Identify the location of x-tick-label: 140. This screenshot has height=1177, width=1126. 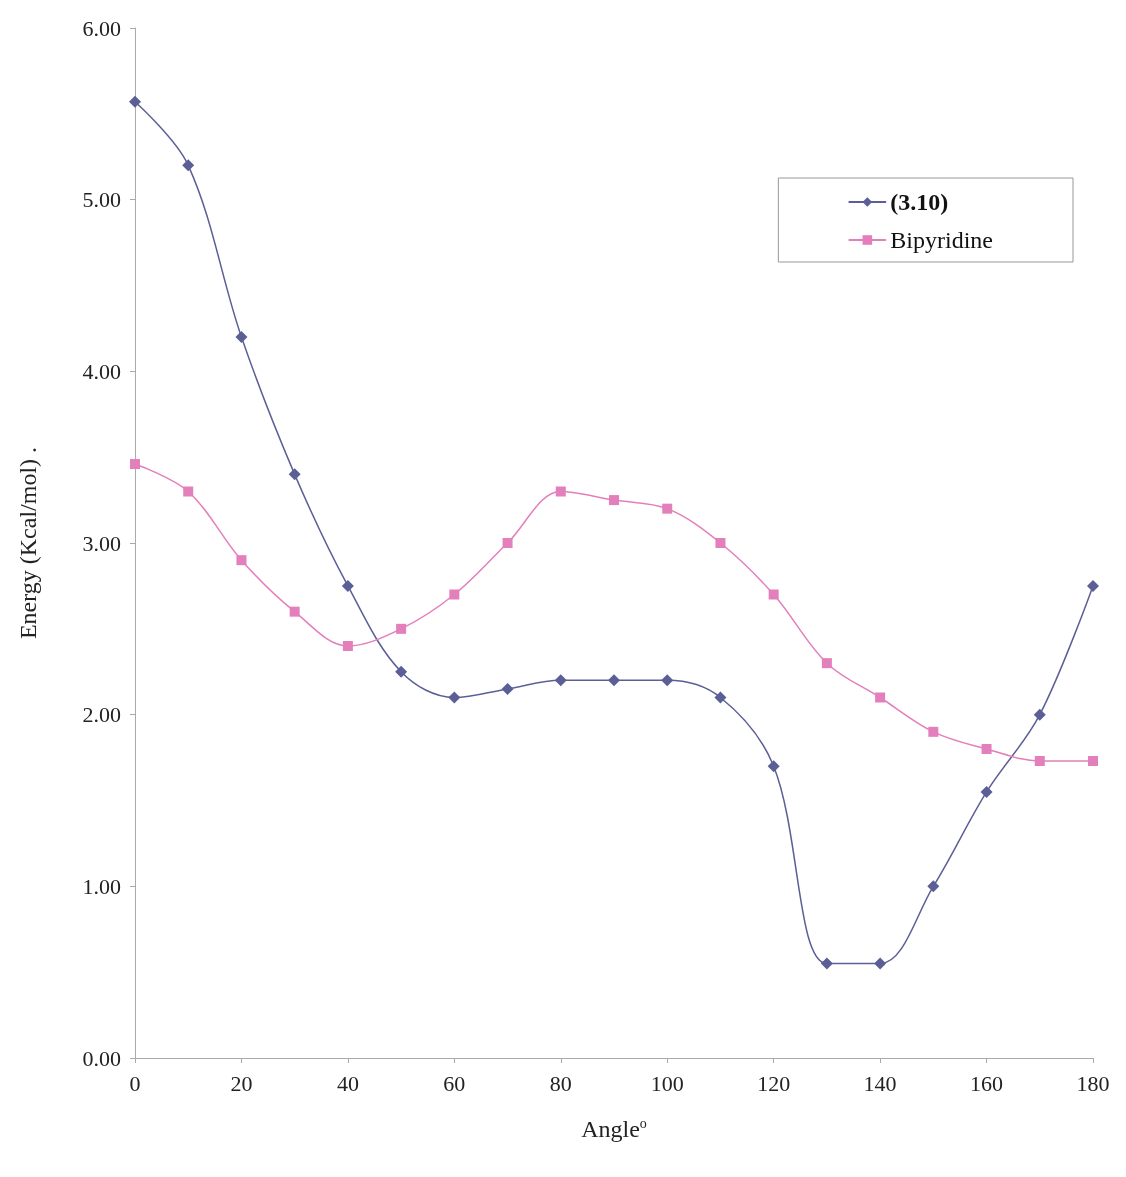
(880, 1083).